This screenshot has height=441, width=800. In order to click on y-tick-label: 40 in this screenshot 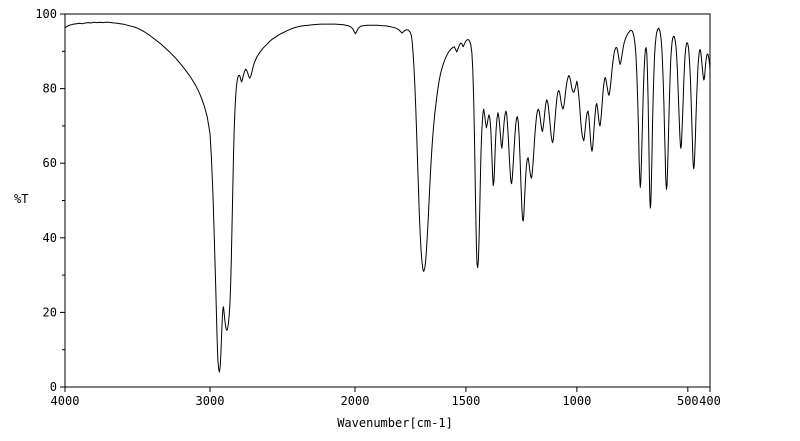, I will do `click(50, 238)`.